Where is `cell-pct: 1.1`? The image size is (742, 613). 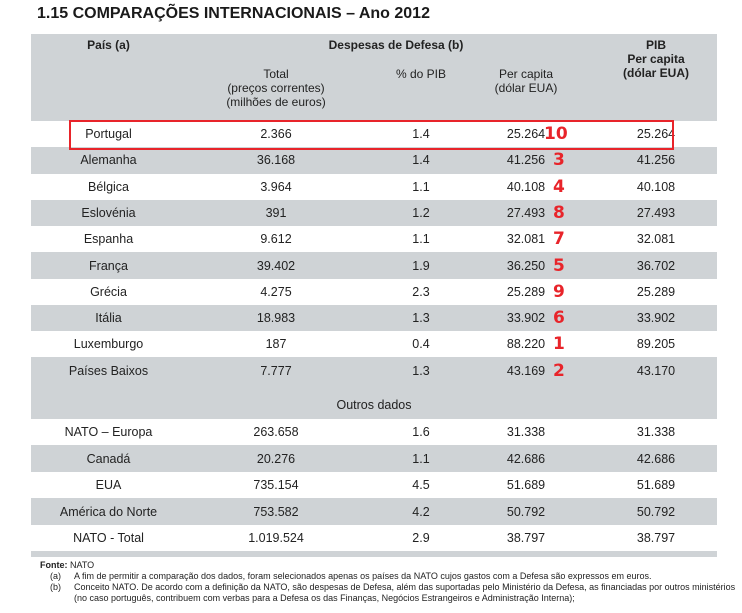
cell-pct: 1.1 is located at coordinates (421, 239).